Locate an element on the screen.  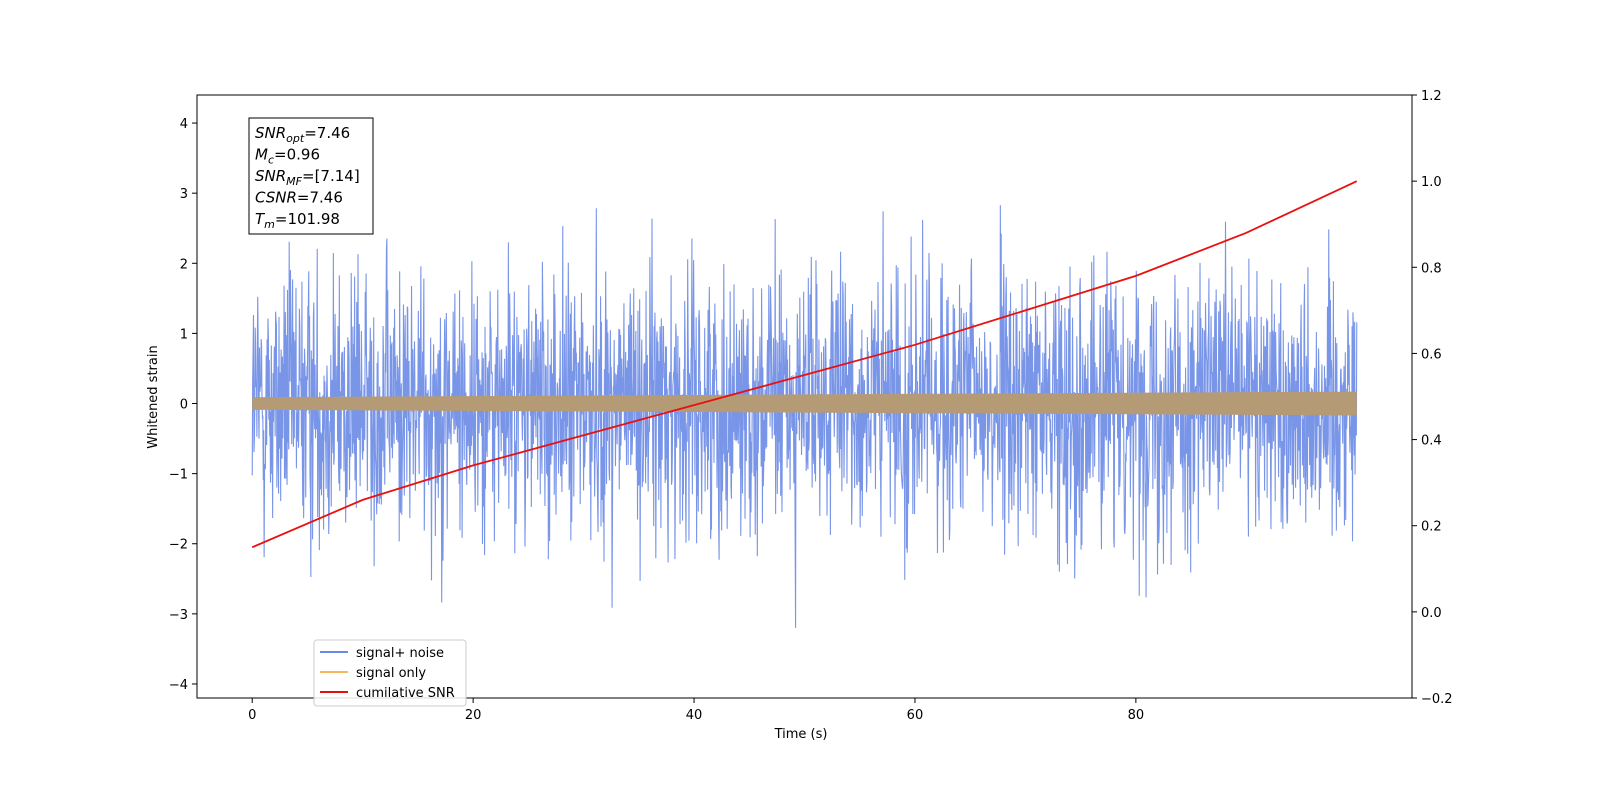
y2-tick-label: 1.0 is located at coordinates (1431, 182).